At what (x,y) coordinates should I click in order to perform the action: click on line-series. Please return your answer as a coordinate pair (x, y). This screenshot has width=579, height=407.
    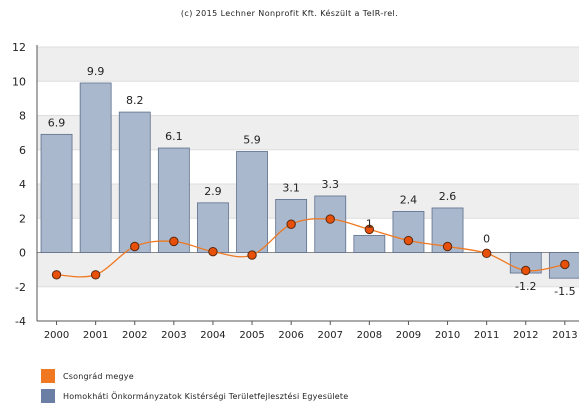
    Looking at the image, I should click on (310, 247).